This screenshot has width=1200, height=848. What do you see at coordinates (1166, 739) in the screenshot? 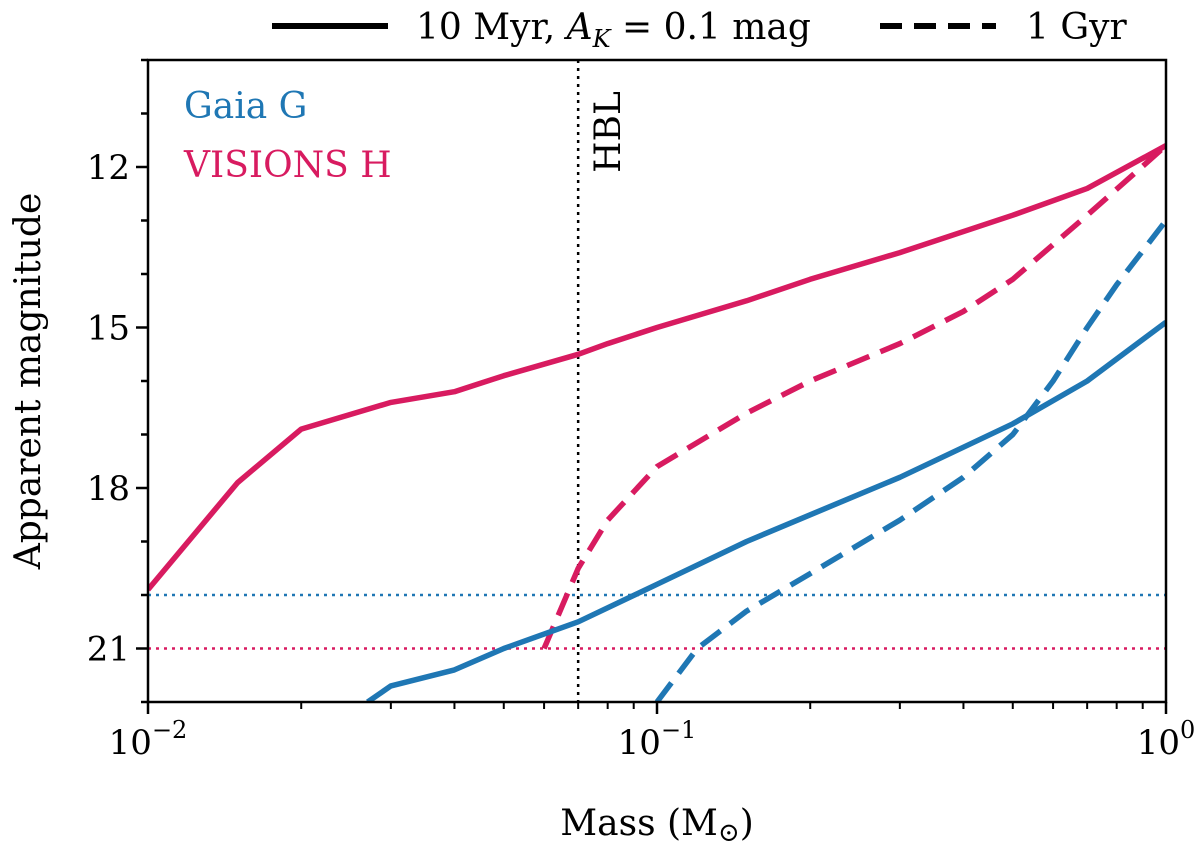
I see `x-tick-label: 10⁰` at bounding box center [1166, 739].